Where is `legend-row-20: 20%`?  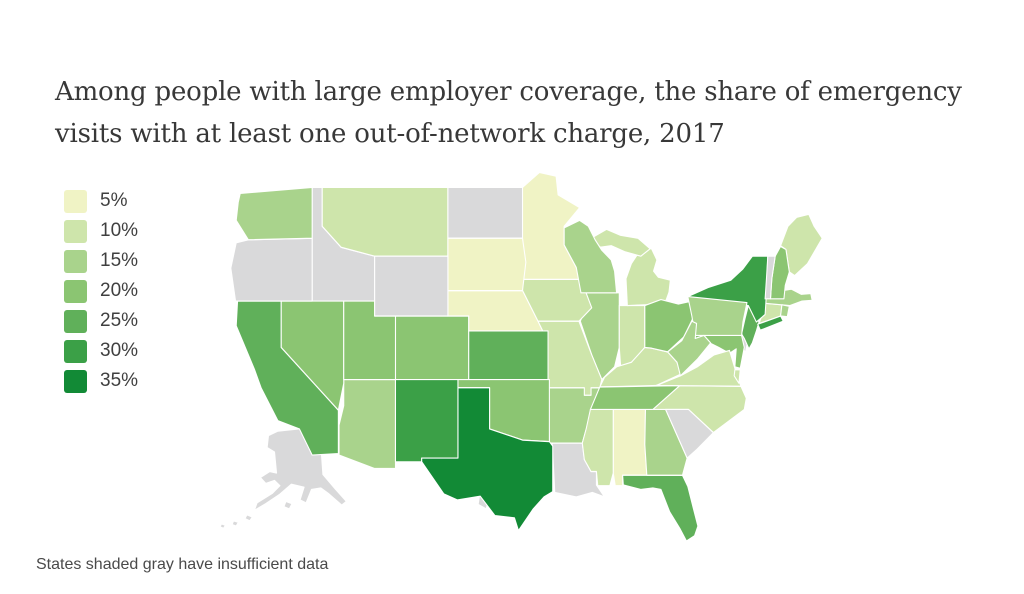
legend-row-20: 20% is located at coordinates (101, 291).